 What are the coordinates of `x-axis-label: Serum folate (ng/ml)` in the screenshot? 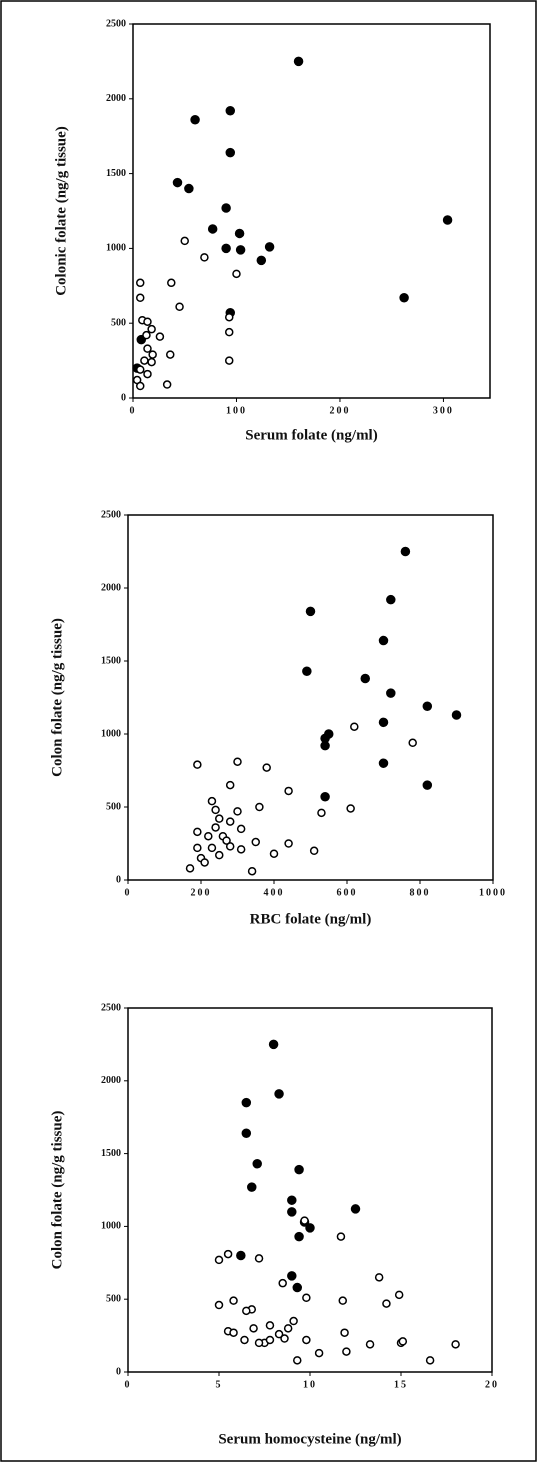 It's located at (311, 435).